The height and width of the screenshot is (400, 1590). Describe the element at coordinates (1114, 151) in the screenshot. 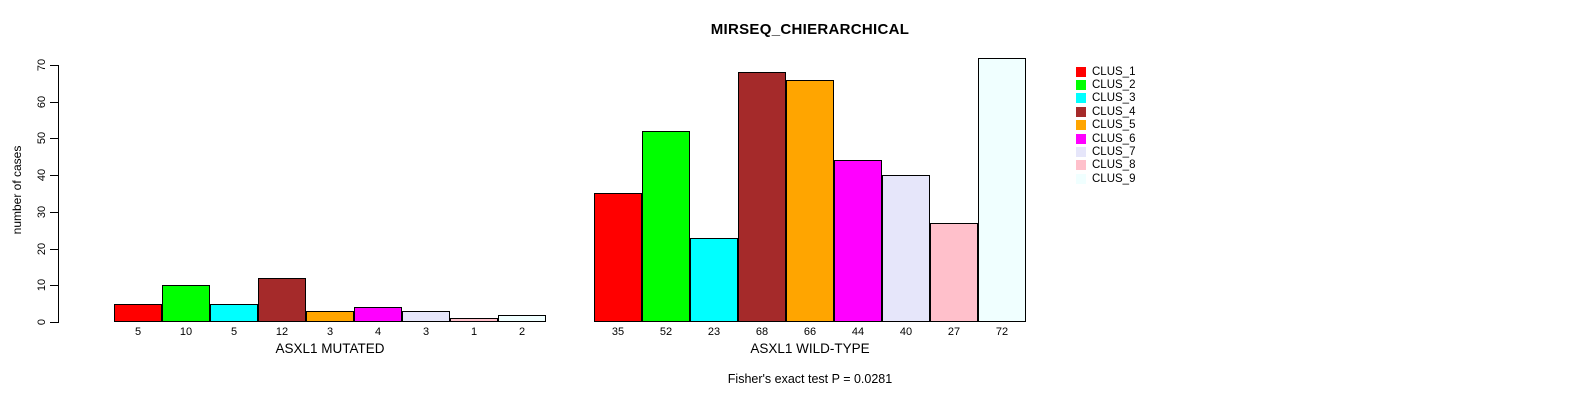

I see `legend-item-label: CLUS_7` at that location.